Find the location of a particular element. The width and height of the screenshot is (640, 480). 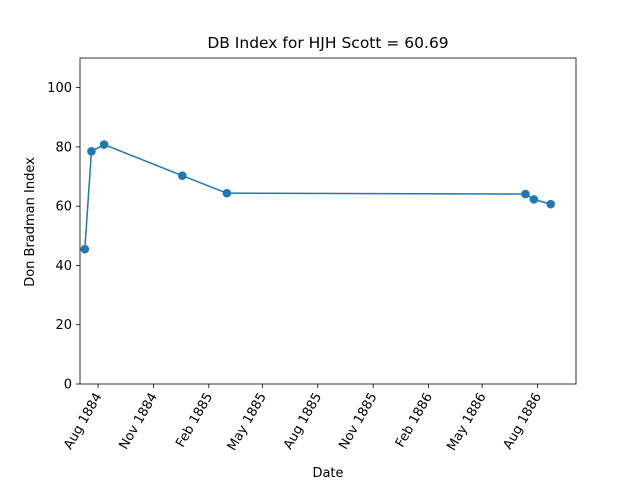

chart-title: DB Index for HJH Scott = 60.69 is located at coordinates (327, 43).